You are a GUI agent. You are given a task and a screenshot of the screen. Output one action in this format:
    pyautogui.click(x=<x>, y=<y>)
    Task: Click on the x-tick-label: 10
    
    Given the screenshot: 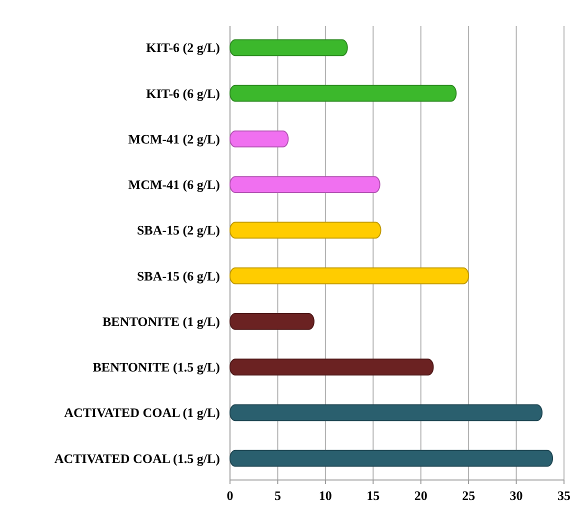 What is the action you would take?
    pyautogui.click(x=325, y=495)
    